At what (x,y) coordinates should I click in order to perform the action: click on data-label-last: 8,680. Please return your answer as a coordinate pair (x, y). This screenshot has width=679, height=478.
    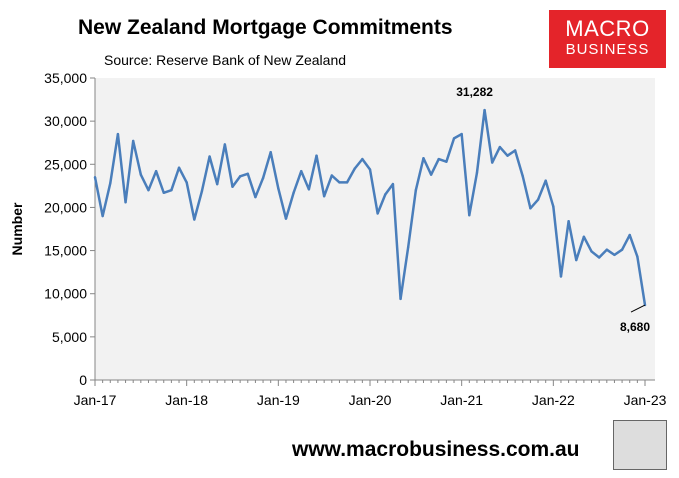
    Looking at the image, I should click on (635, 327).